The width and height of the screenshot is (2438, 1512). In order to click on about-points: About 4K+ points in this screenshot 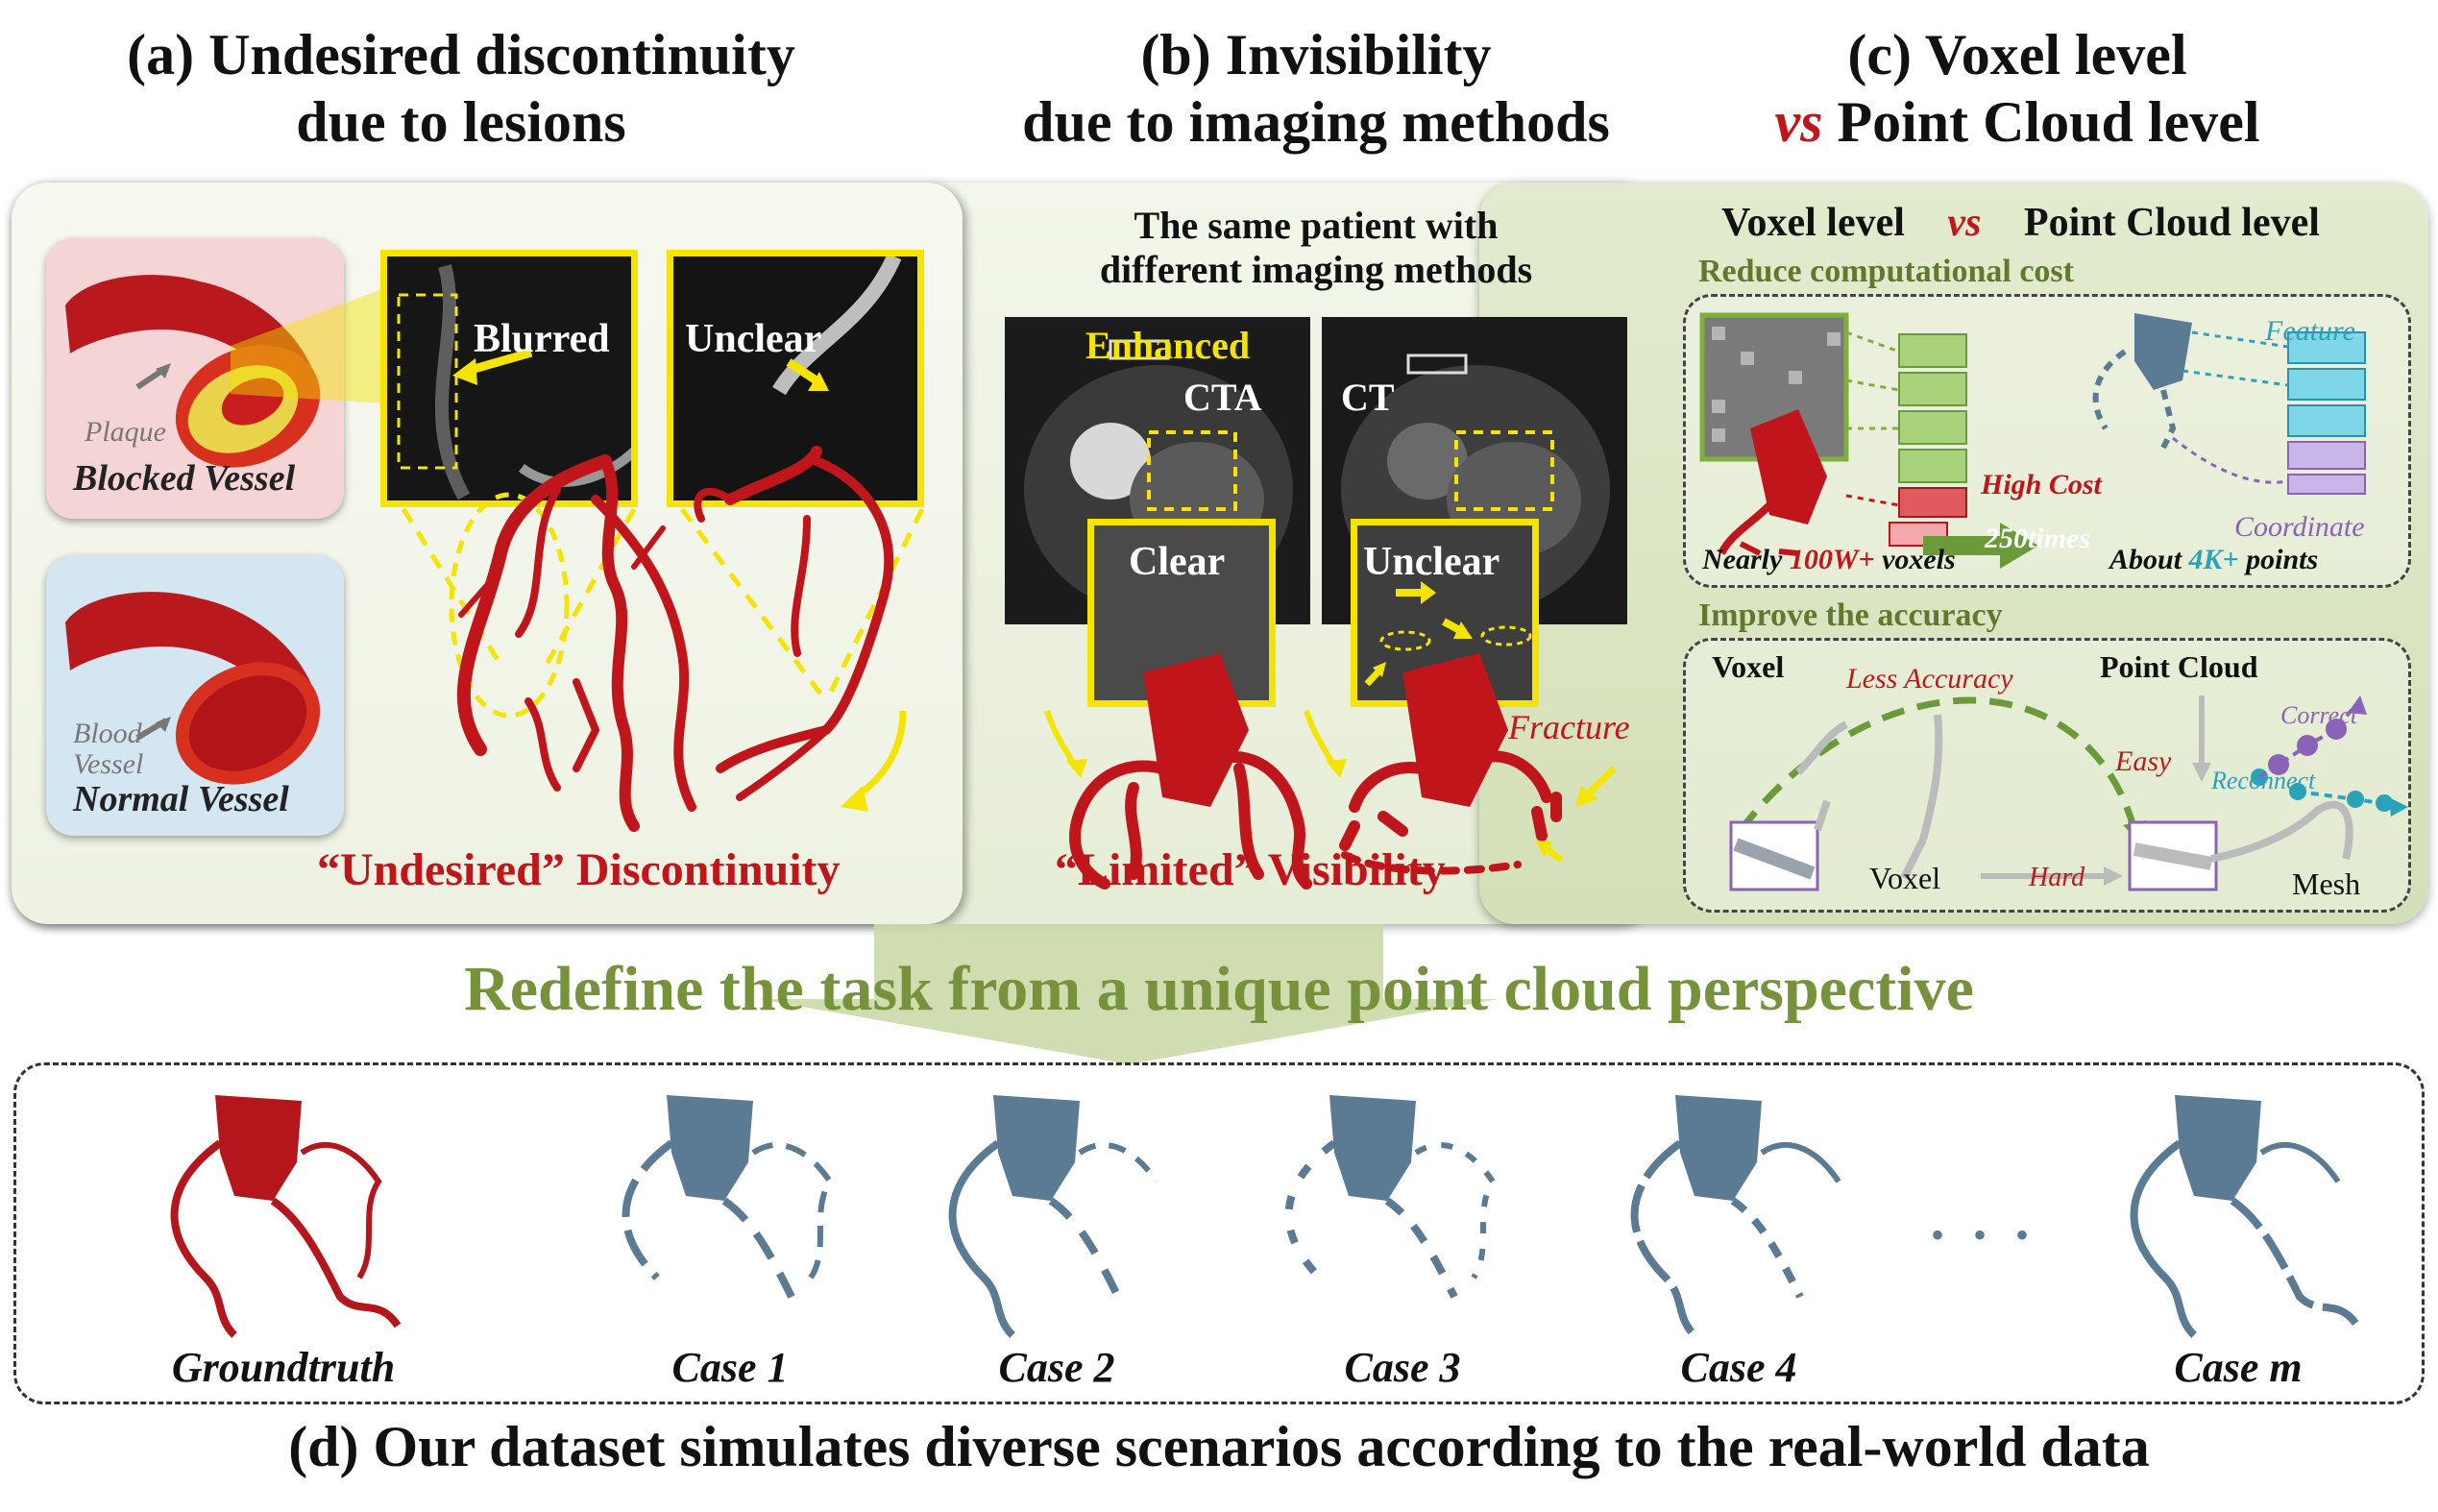, I will do `click(2214, 560)`.